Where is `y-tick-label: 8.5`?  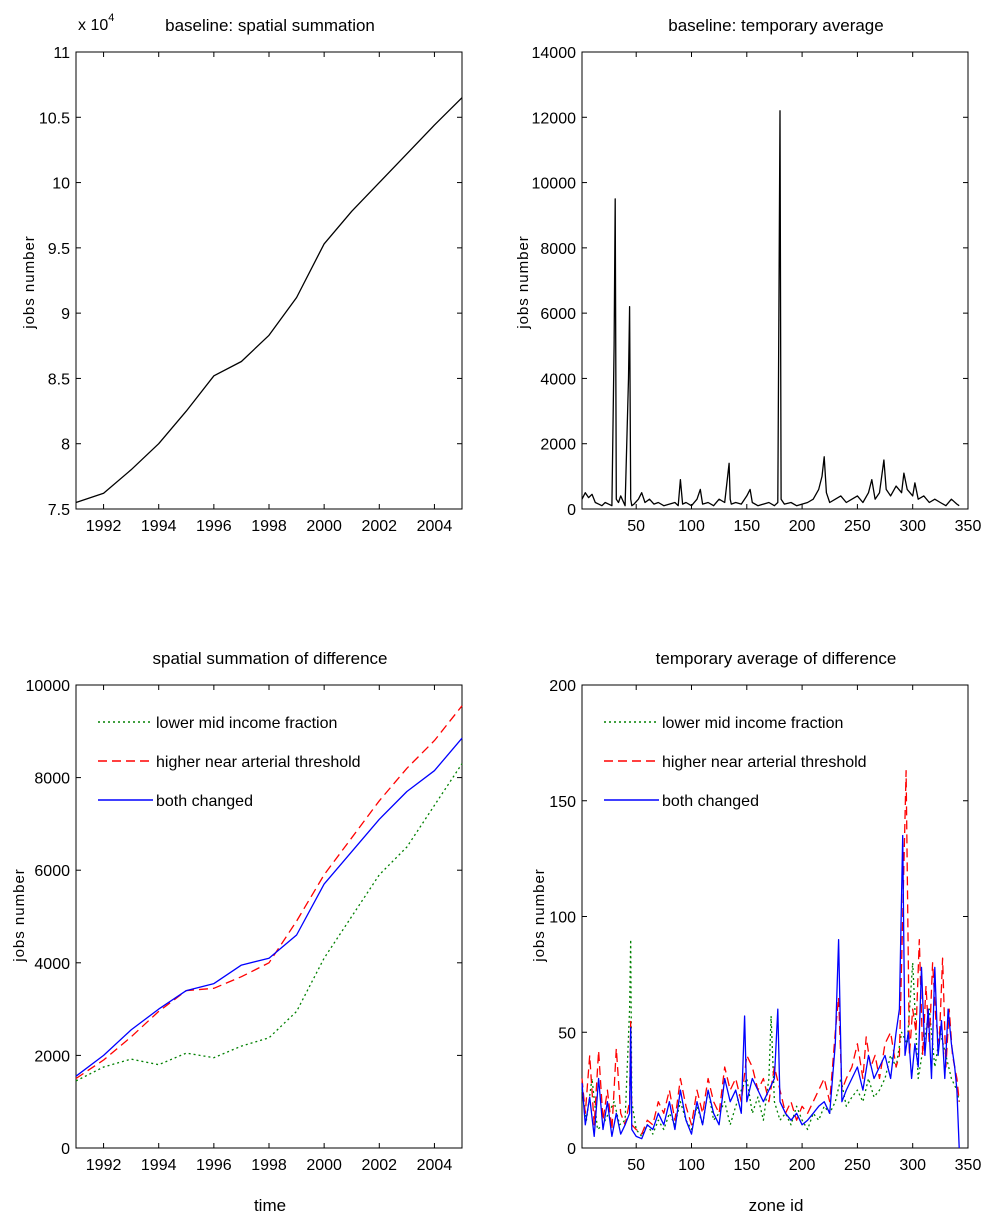
y-tick-label: 8.5 is located at coordinates (59, 379).